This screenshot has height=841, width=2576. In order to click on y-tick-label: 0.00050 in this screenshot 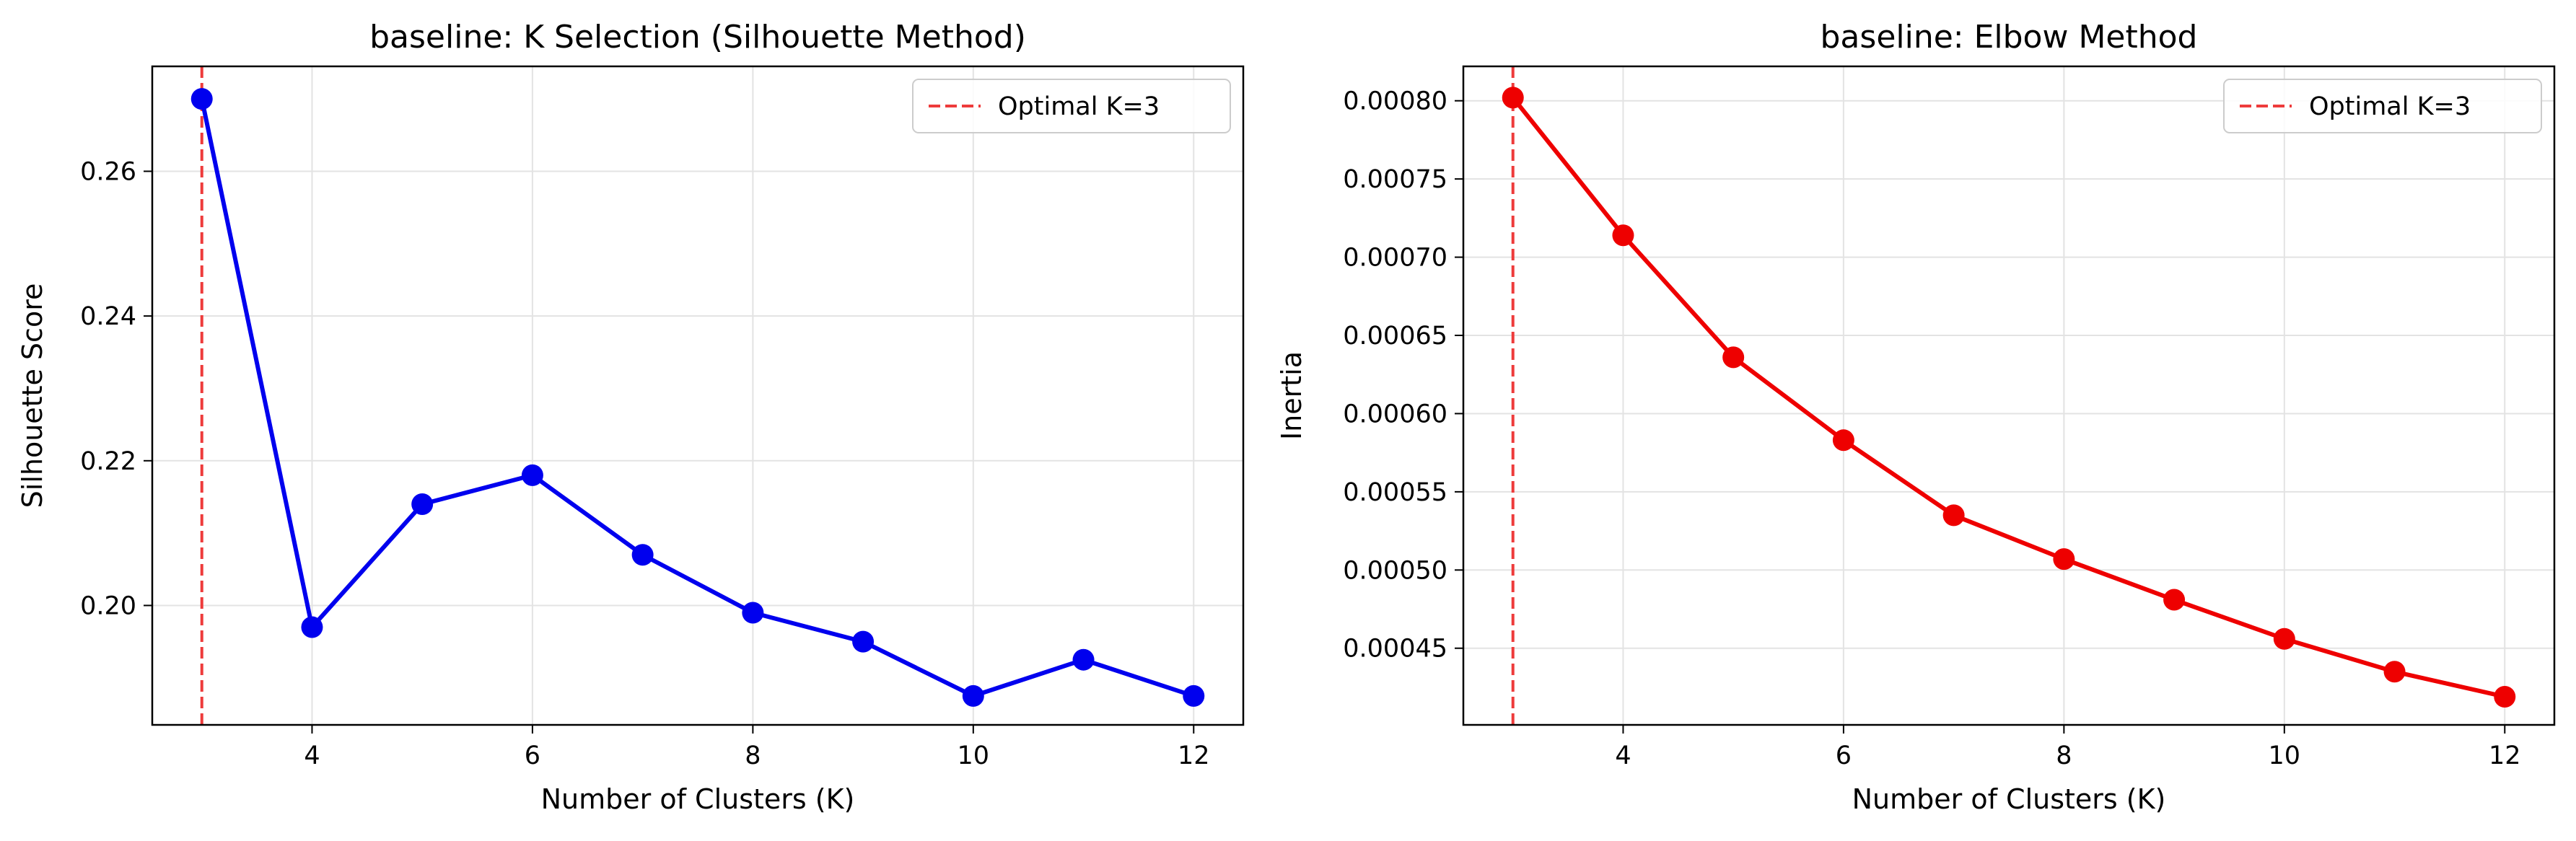, I will do `click(1395, 570)`.